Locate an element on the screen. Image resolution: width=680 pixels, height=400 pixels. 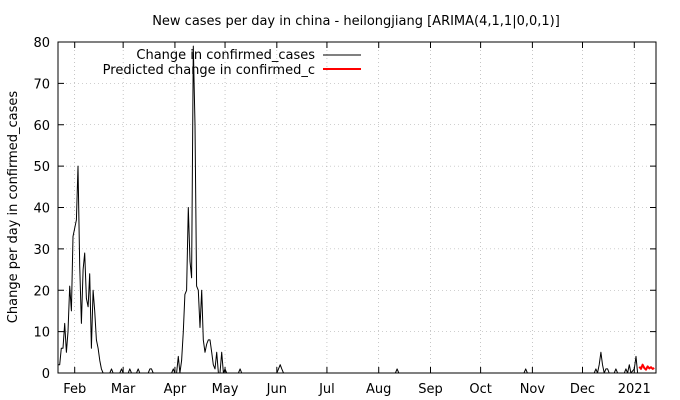
x-tick-label: Sep is located at coordinates (430, 389).